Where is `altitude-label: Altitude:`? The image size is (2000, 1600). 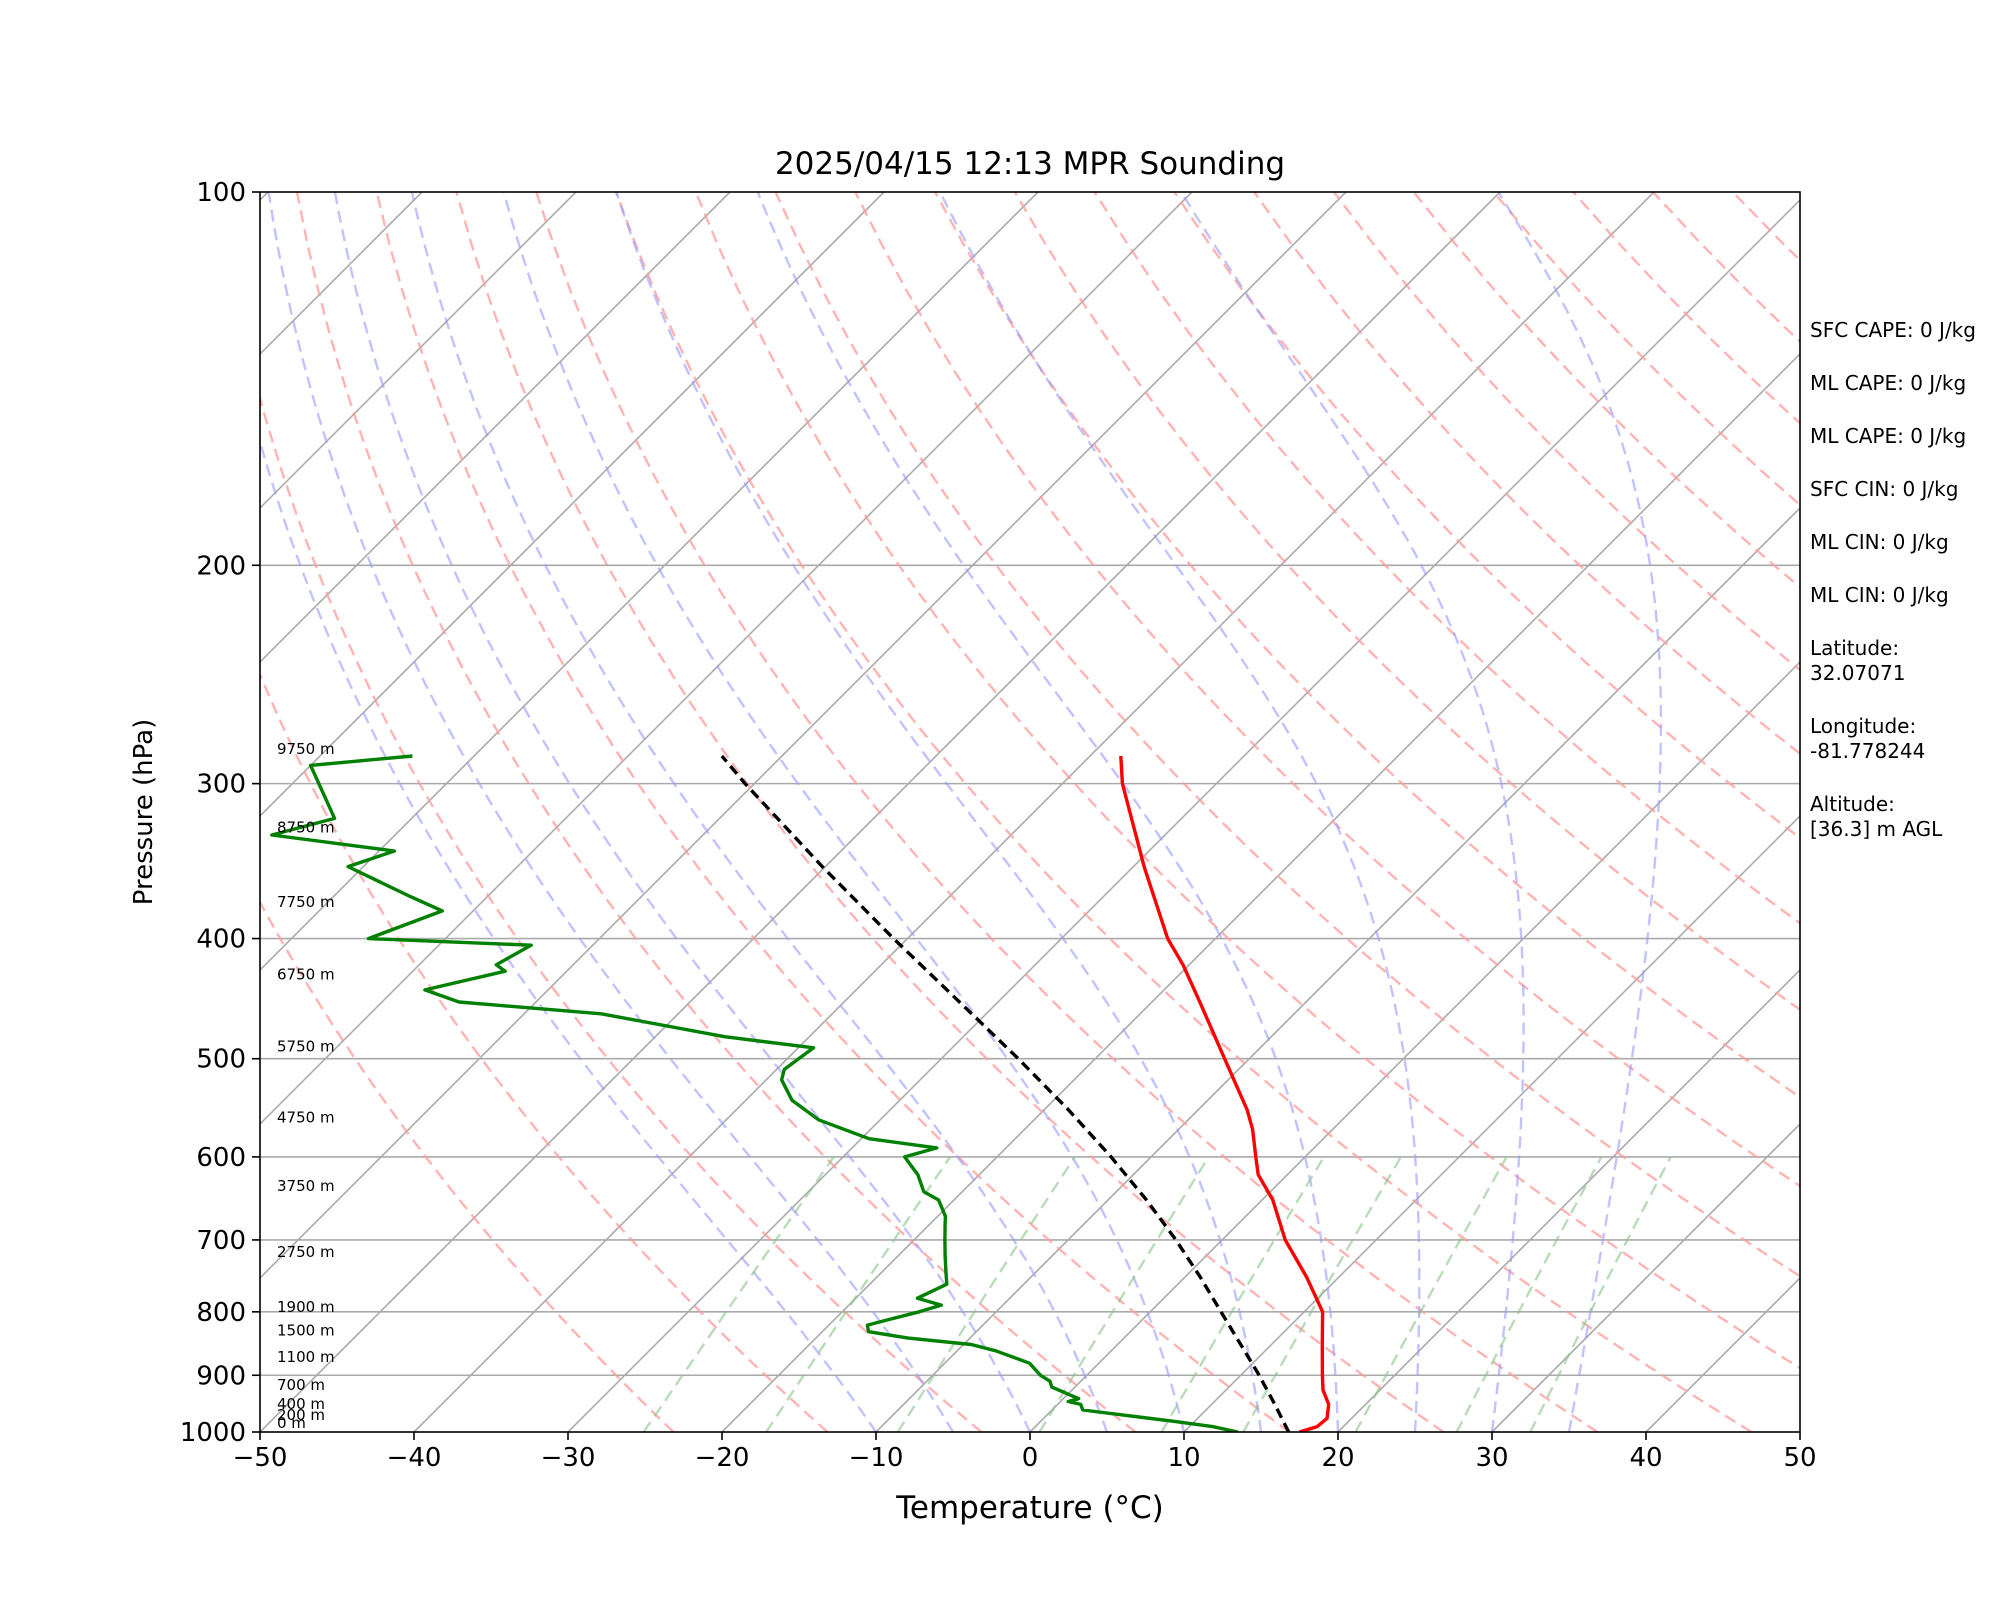 altitude-label: Altitude: is located at coordinates (1852, 804).